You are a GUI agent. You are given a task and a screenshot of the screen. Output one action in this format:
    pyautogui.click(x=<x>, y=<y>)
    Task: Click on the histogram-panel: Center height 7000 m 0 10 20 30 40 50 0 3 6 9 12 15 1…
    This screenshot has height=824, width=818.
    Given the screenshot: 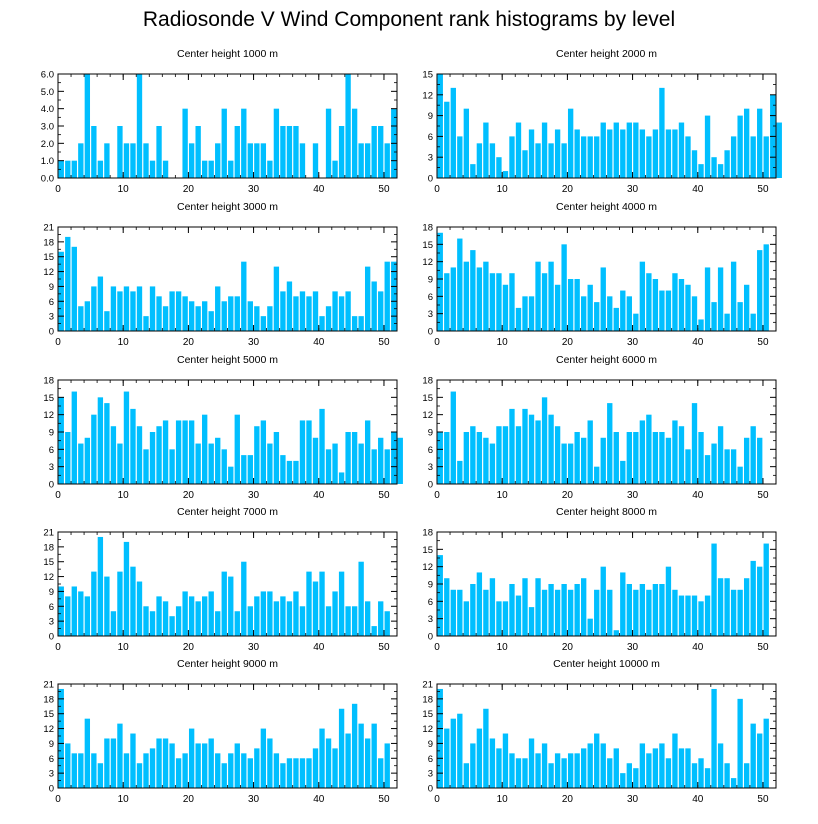 What is the action you would take?
    pyautogui.click(x=220, y=579)
    